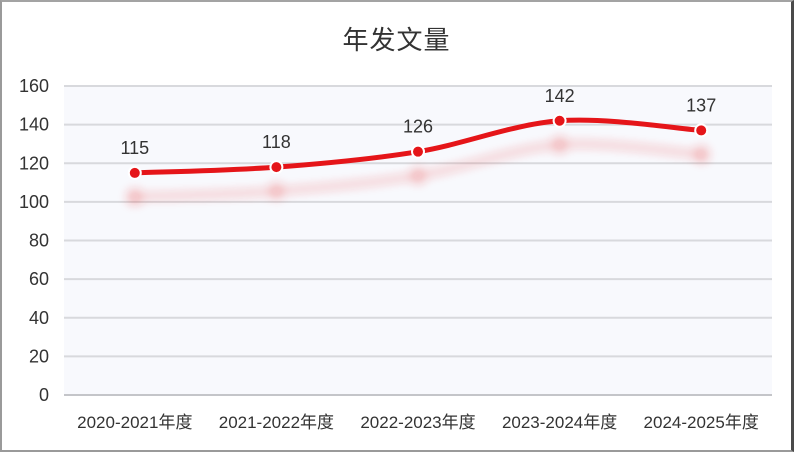 This screenshot has width=794, height=452. I want to click on y-axis-tick: 140, so click(34, 125).